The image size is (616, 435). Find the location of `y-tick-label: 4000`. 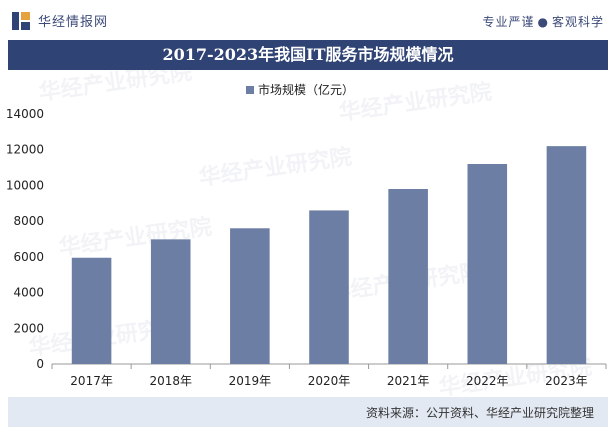

y-tick-label: 4000 is located at coordinates (28, 293).